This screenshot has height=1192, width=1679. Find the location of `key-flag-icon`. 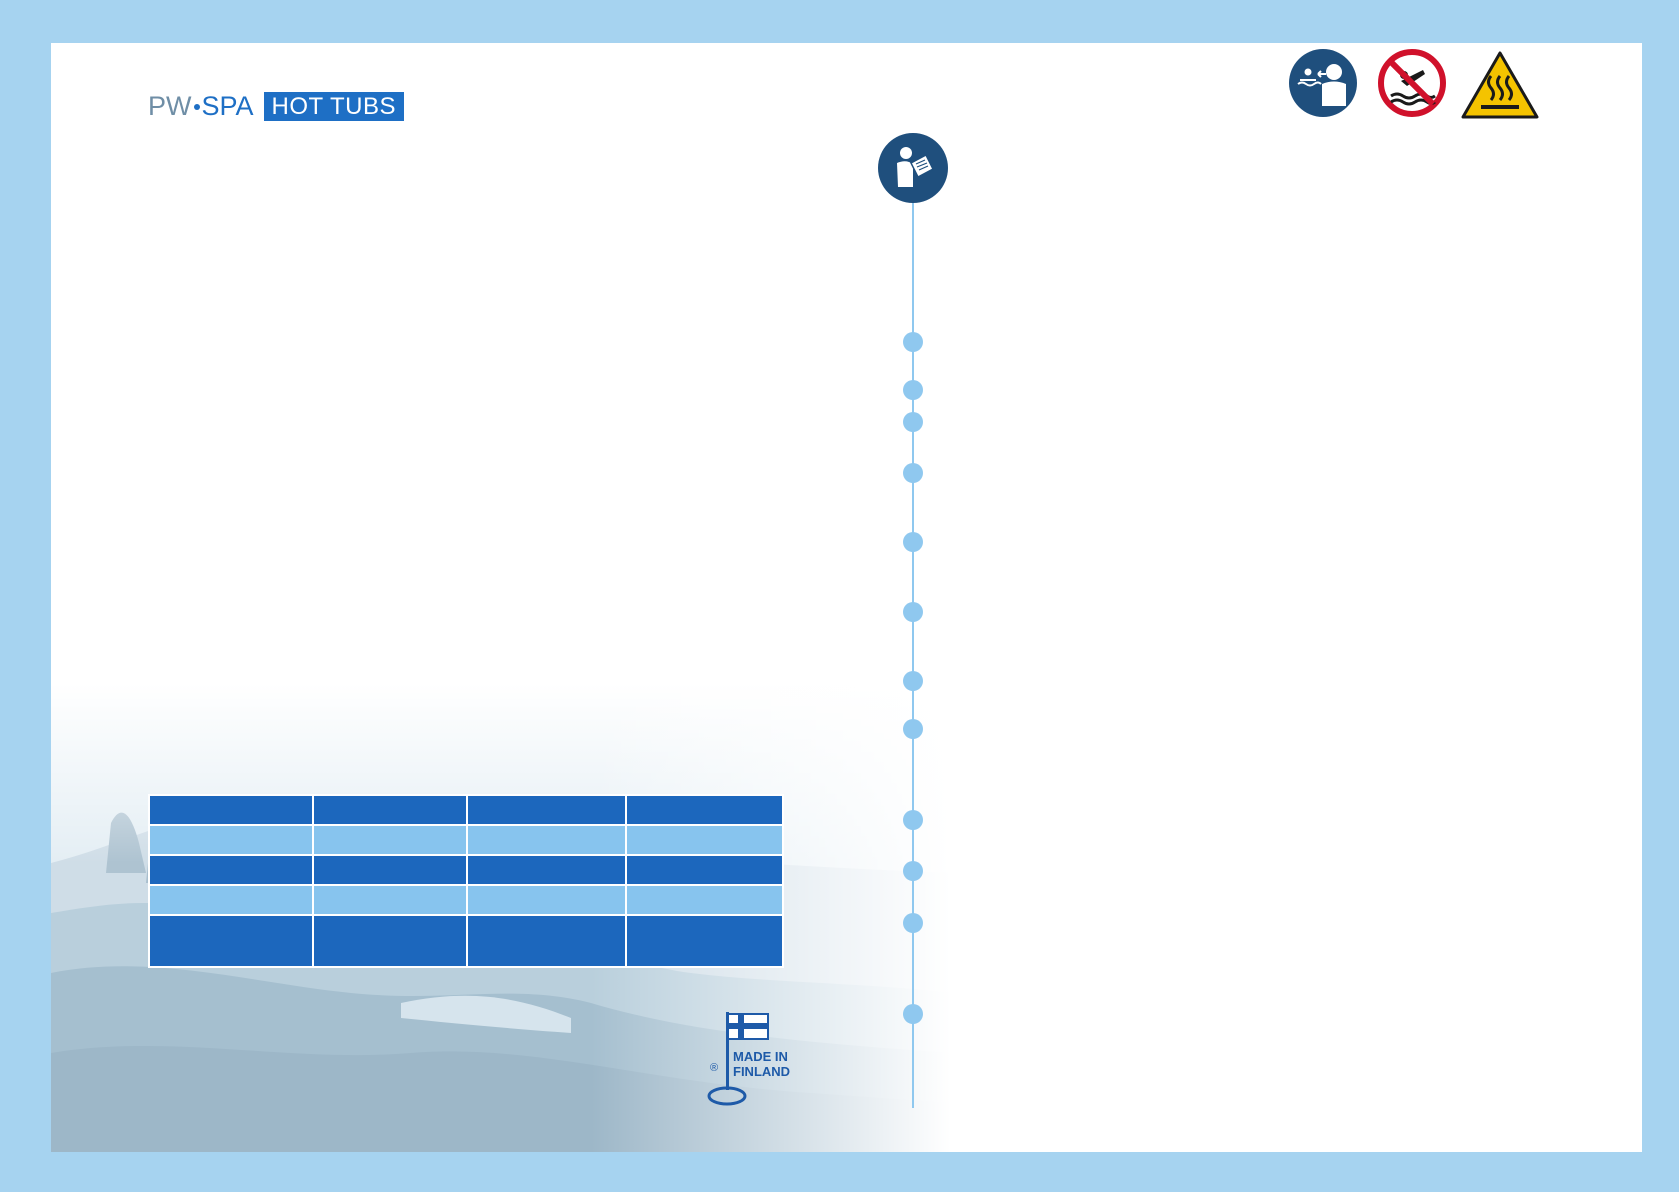

key-flag-icon is located at coordinates (738, 1059).